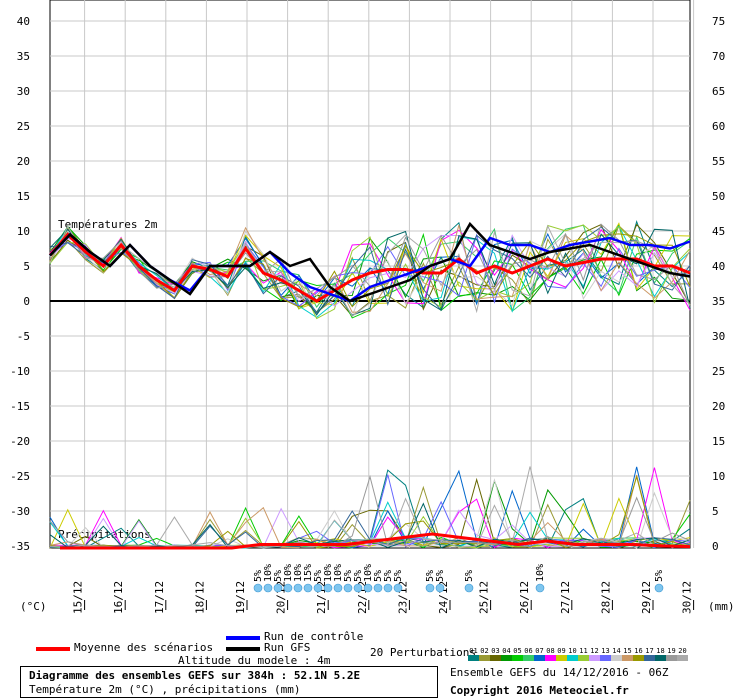 The width and height of the screenshot is (740, 700). What do you see at coordinates (23, 21) in the screenshot?
I see `left-tick-label: 40` at bounding box center [23, 21].